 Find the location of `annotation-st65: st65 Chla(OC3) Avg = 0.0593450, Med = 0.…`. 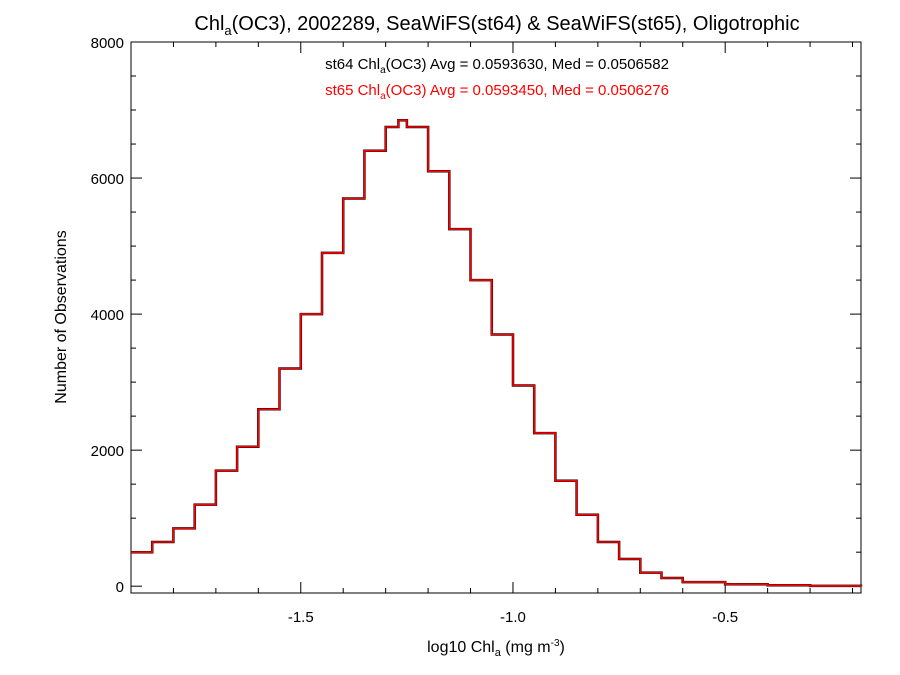

annotation-st65: st65 Chla(OC3) Avg = 0.0593450, Med = 0.… is located at coordinates (497, 92).